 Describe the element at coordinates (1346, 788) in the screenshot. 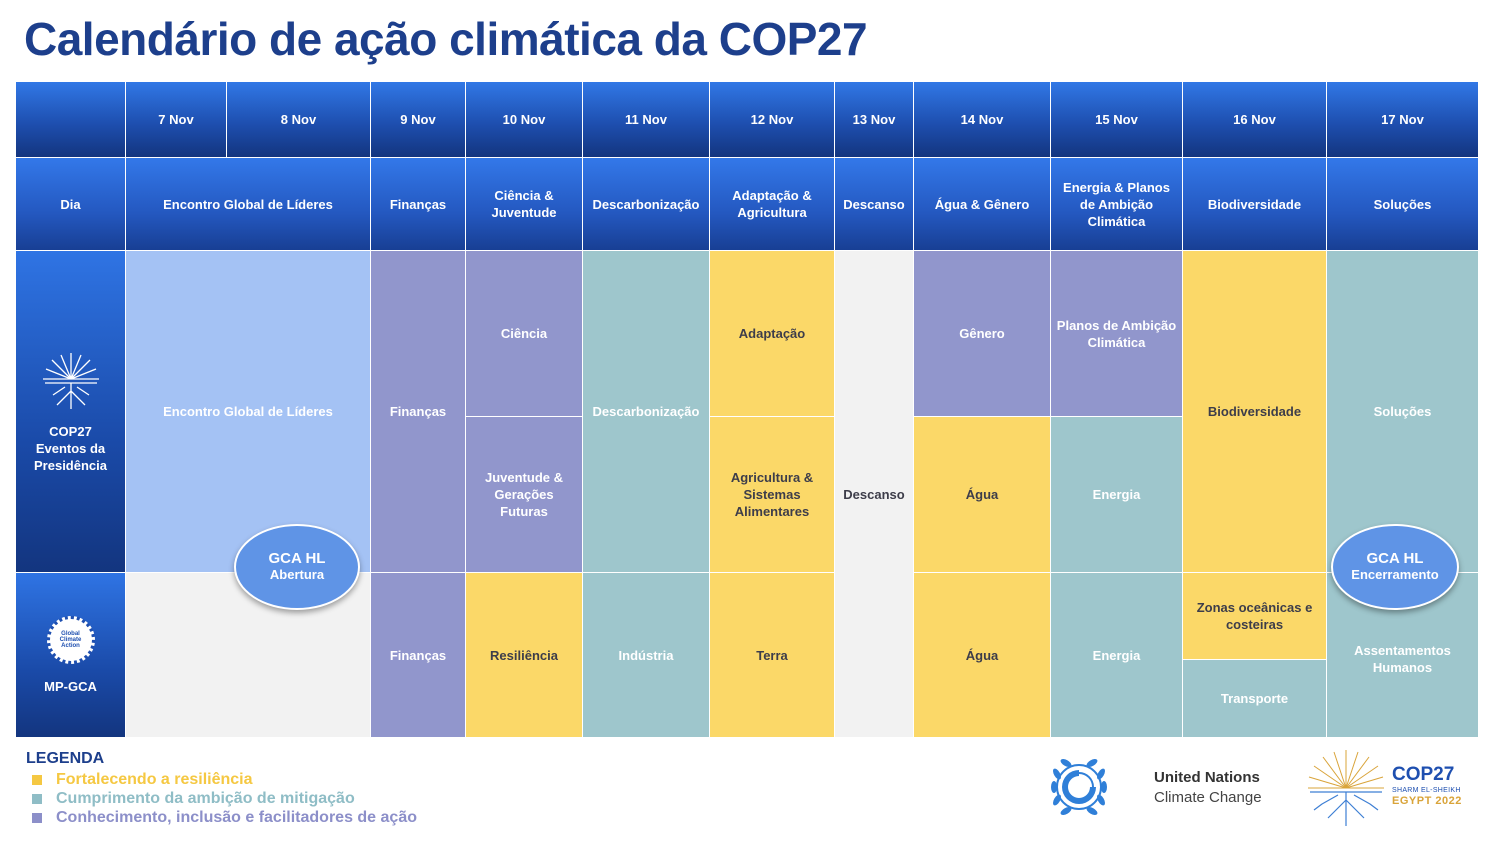

I see `cop27-sun-icon` at that location.